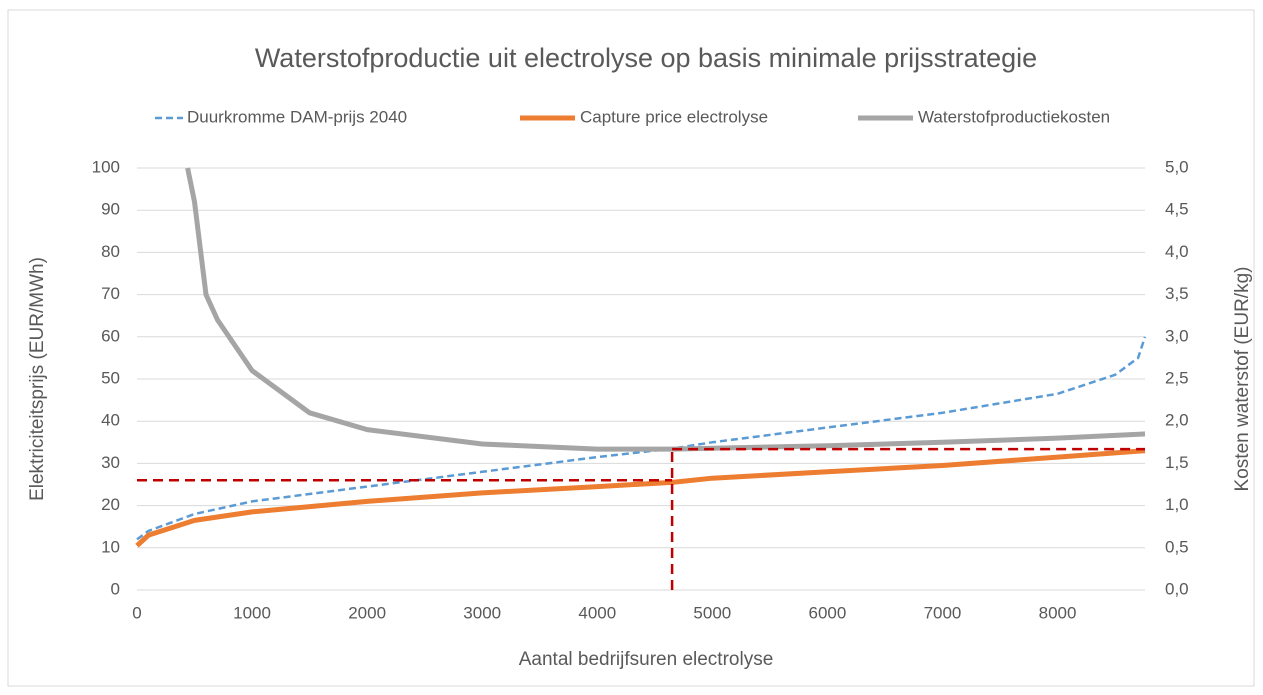  Describe the element at coordinates (110, 462) in the screenshot. I see `y-tick-label: 30` at that location.